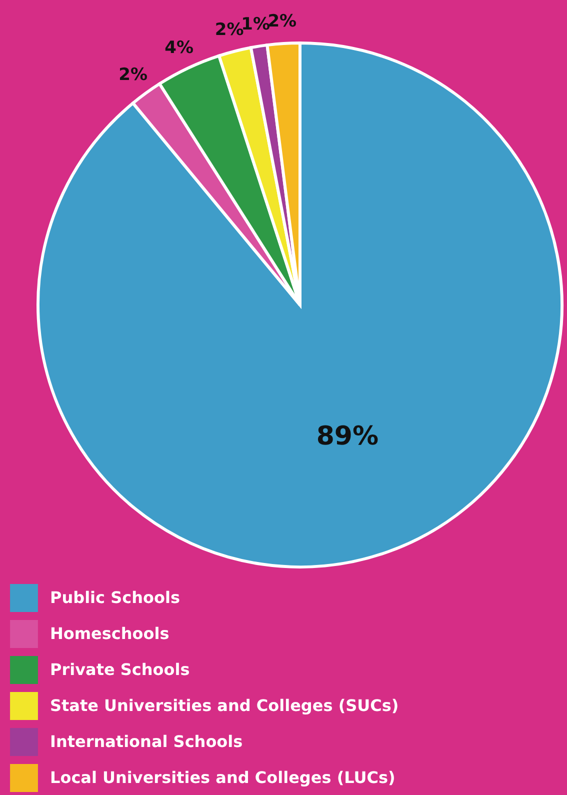  Describe the element at coordinates (223, 777) in the screenshot. I see `legend-label: Local Universities and Colleges (LUCs)` at that location.